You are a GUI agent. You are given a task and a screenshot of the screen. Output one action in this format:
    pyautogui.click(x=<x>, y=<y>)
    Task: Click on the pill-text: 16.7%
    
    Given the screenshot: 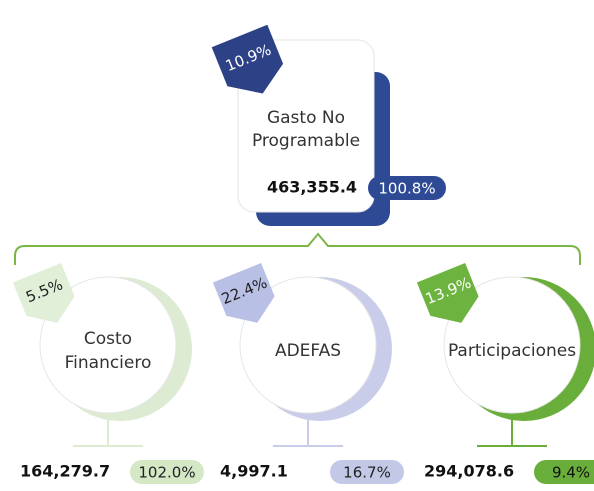 What is the action you would take?
    pyautogui.click(x=367, y=473)
    